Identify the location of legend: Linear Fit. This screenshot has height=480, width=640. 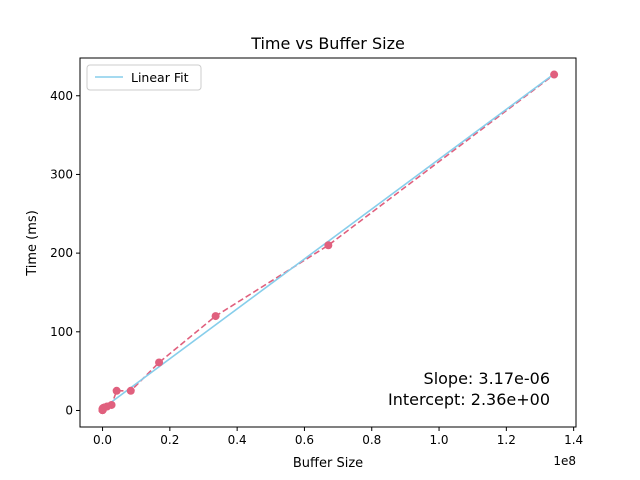
(144, 77).